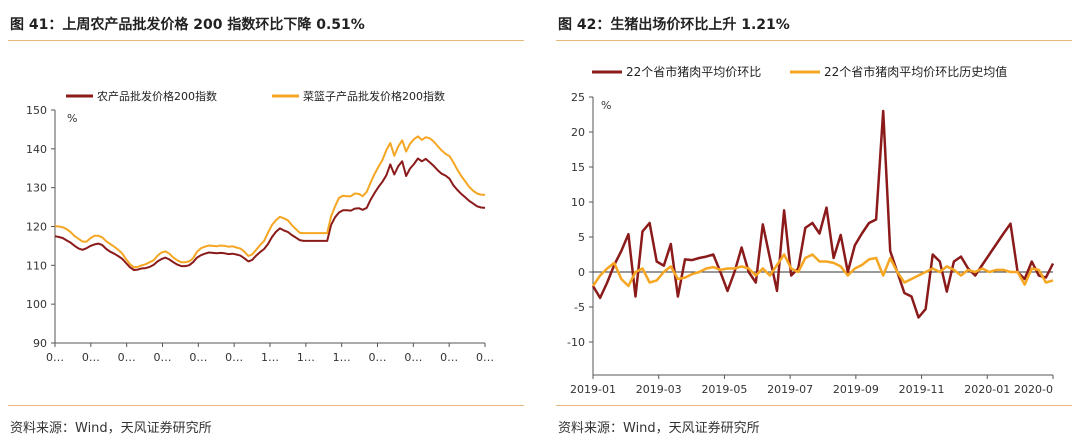  I want to click on x-tick-label: 2019-01, so click(593, 389).